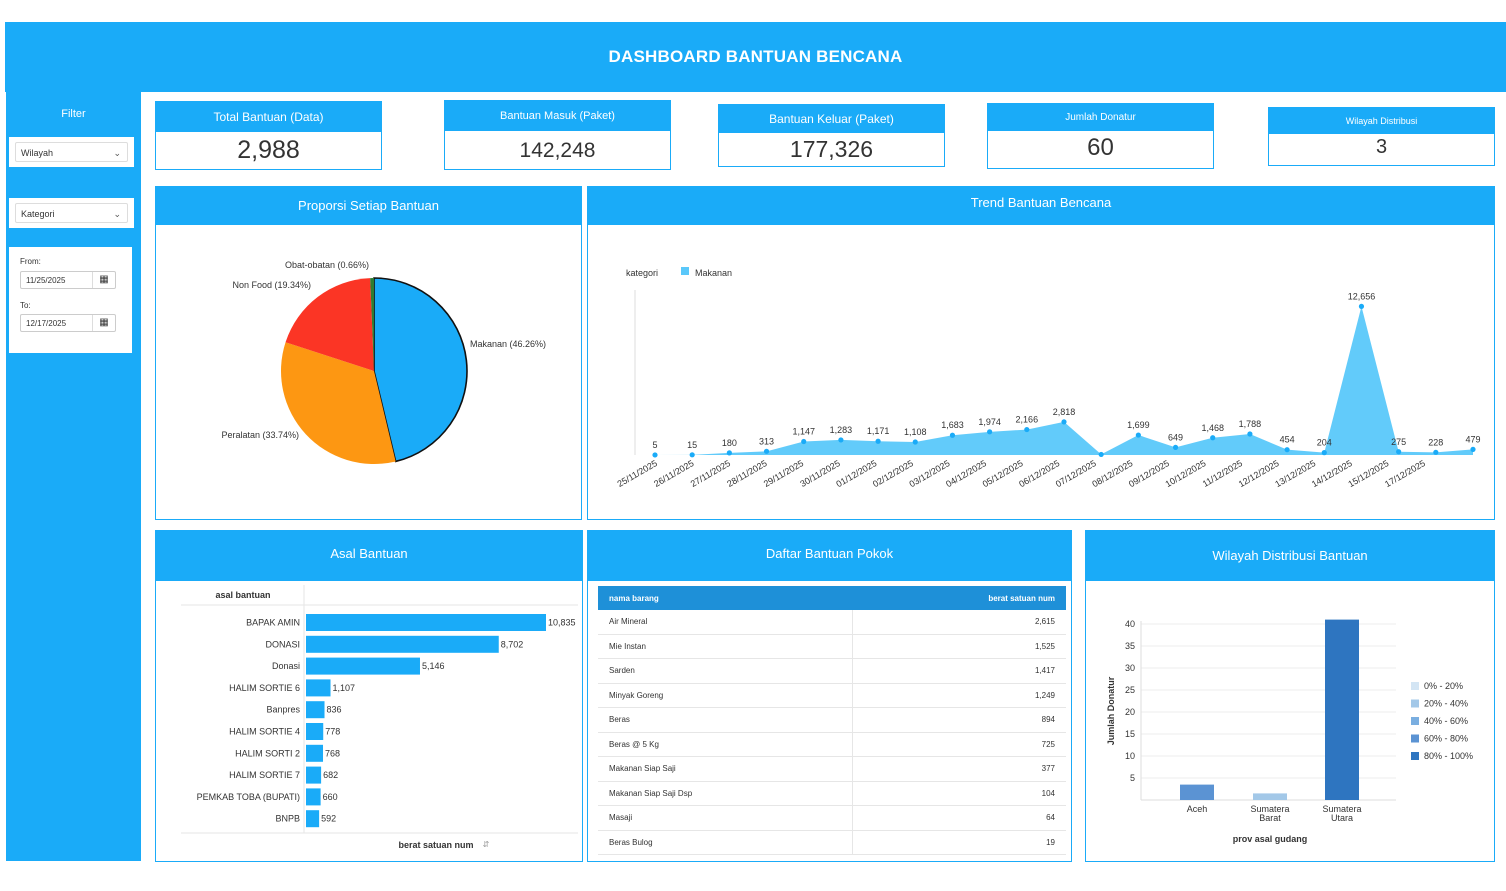 The image size is (1506, 891). I want to click on cell-nama-barang: Beras, so click(725, 720).